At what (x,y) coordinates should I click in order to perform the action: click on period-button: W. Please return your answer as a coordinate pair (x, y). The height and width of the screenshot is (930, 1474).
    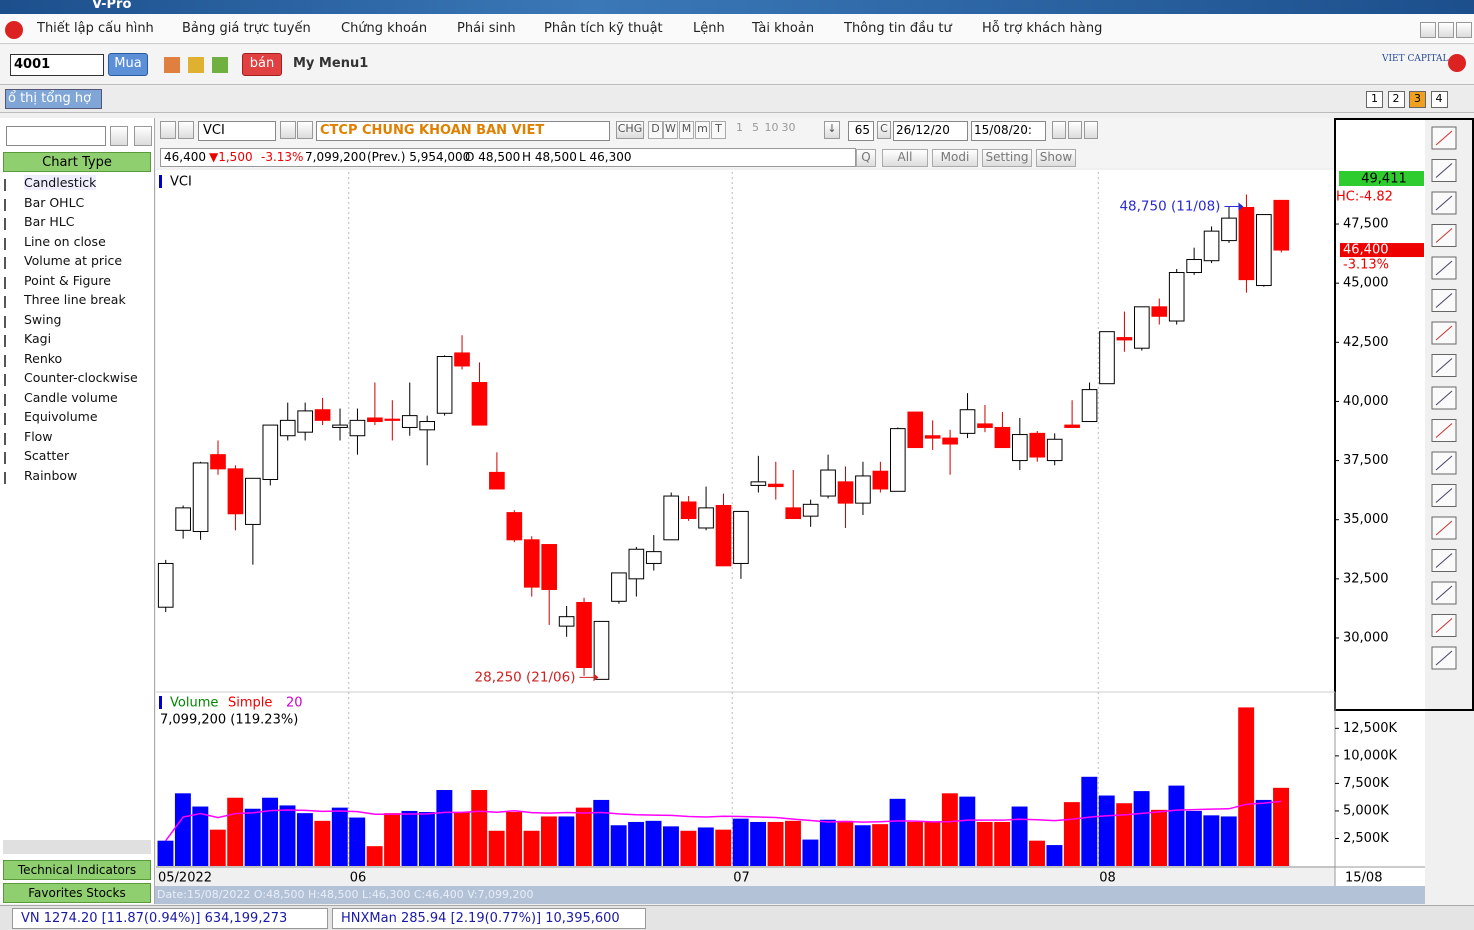
    Looking at the image, I should click on (670, 130).